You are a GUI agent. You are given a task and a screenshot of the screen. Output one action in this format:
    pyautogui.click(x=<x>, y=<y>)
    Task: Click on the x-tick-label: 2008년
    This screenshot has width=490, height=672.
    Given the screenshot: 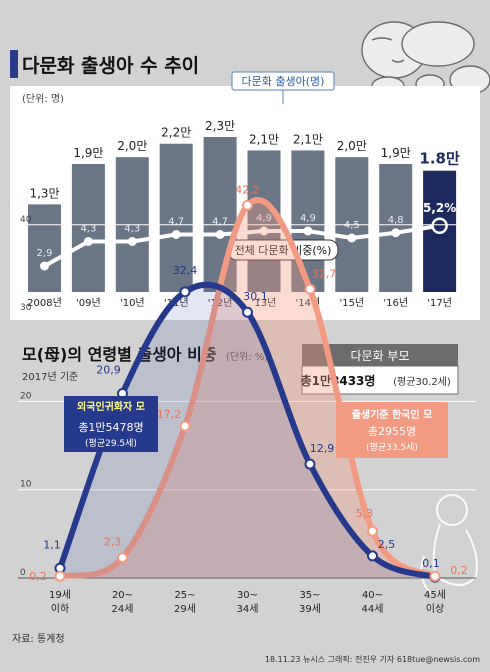 What is the action you would take?
    pyautogui.click(x=44, y=303)
    